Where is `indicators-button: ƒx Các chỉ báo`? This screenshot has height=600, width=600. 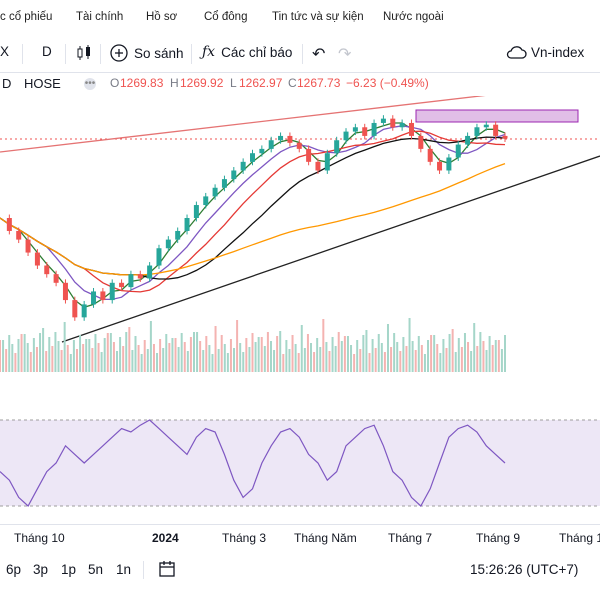 indicators-button: ƒx Các chỉ báo is located at coordinates (247, 52).